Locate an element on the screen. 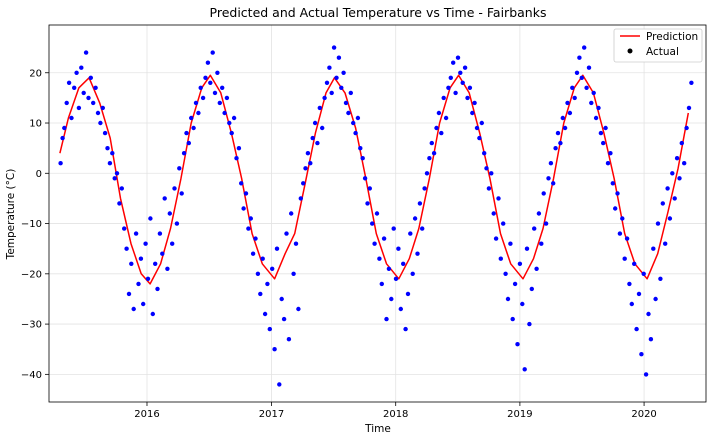 This screenshot has height=440, width=712. x-tick-label: 2020 is located at coordinates (643, 414).